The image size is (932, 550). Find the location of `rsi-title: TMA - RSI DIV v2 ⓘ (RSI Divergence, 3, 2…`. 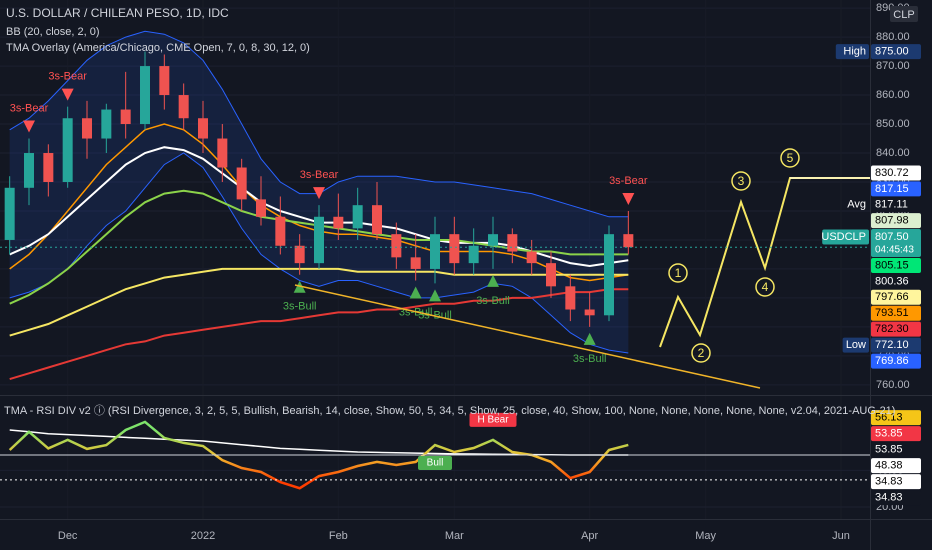

rsi-title: TMA - RSI DIV v2 ⓘ (RSI Divergence, 3, 2… is located at coordinates (449, 410).